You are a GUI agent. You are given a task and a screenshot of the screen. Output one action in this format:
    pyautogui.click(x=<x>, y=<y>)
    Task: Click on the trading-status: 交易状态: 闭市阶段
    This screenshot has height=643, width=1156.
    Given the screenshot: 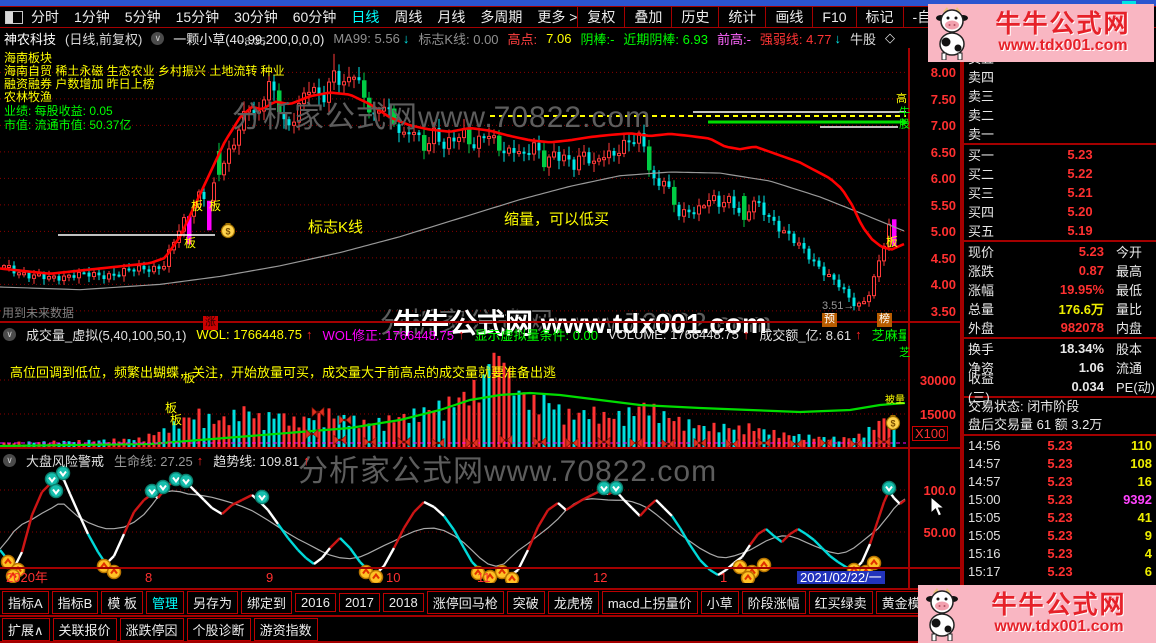 What is the action you would take?
    pyautogui.click(x=1024, y=406)
    